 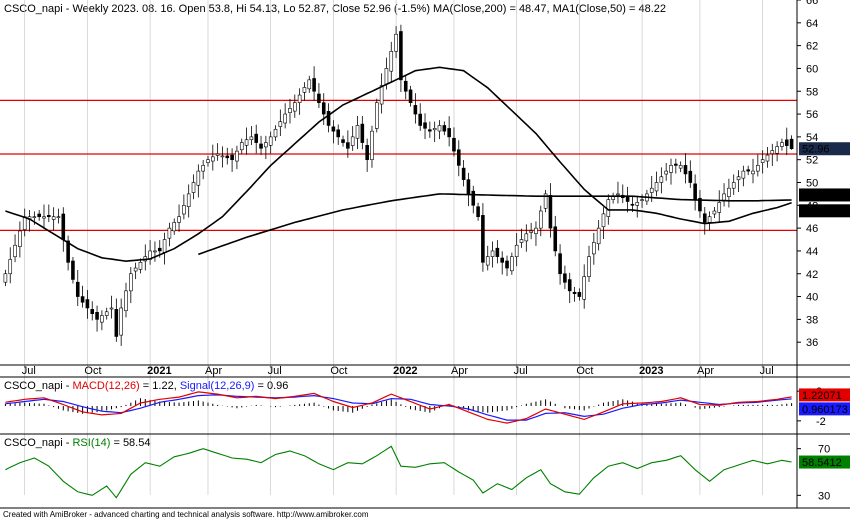 What do you see at coordinates (159, 371) in the screenshot?
I see `x-tick-label: 2021` at bounding box center [159, 371].